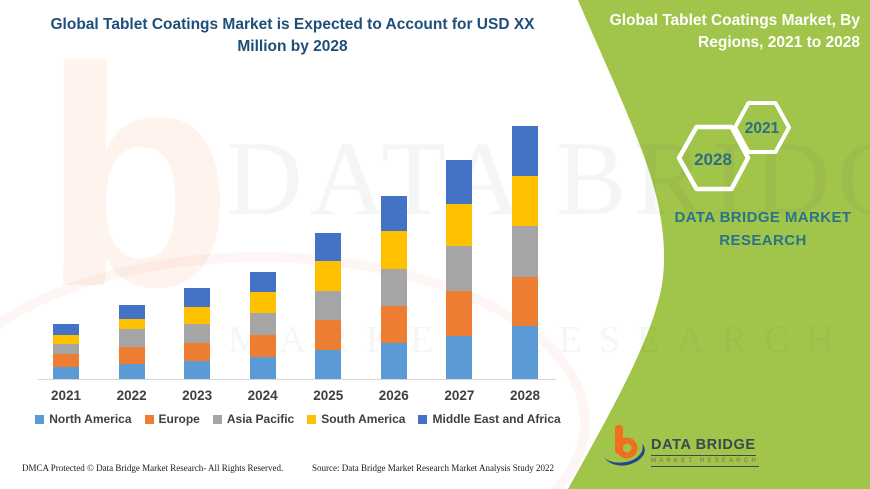 This screenshot has width=870, height=489. What do you see at coordinates (624, 445) in the screenshot?
I see `data-bridge-logo-icon` at bounding box center [624, 445].